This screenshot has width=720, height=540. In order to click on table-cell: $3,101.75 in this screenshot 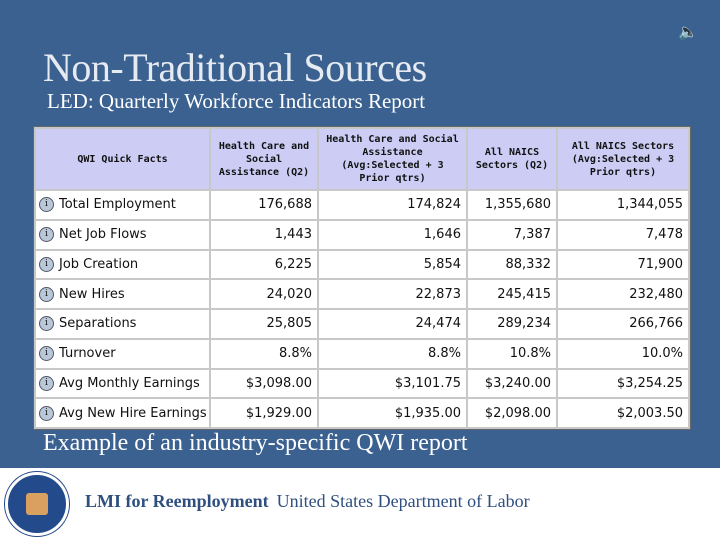, I will do `click(392, 383)`.